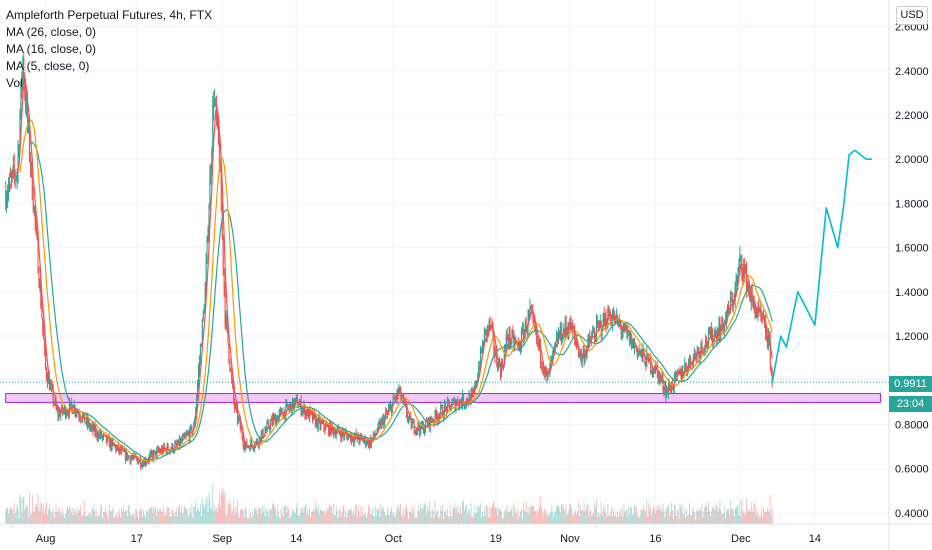  What do you see at coordinates (912, 293) in the screenshot?
I see `price-tick-label: 1.4000` at bounding box center [912, 293].